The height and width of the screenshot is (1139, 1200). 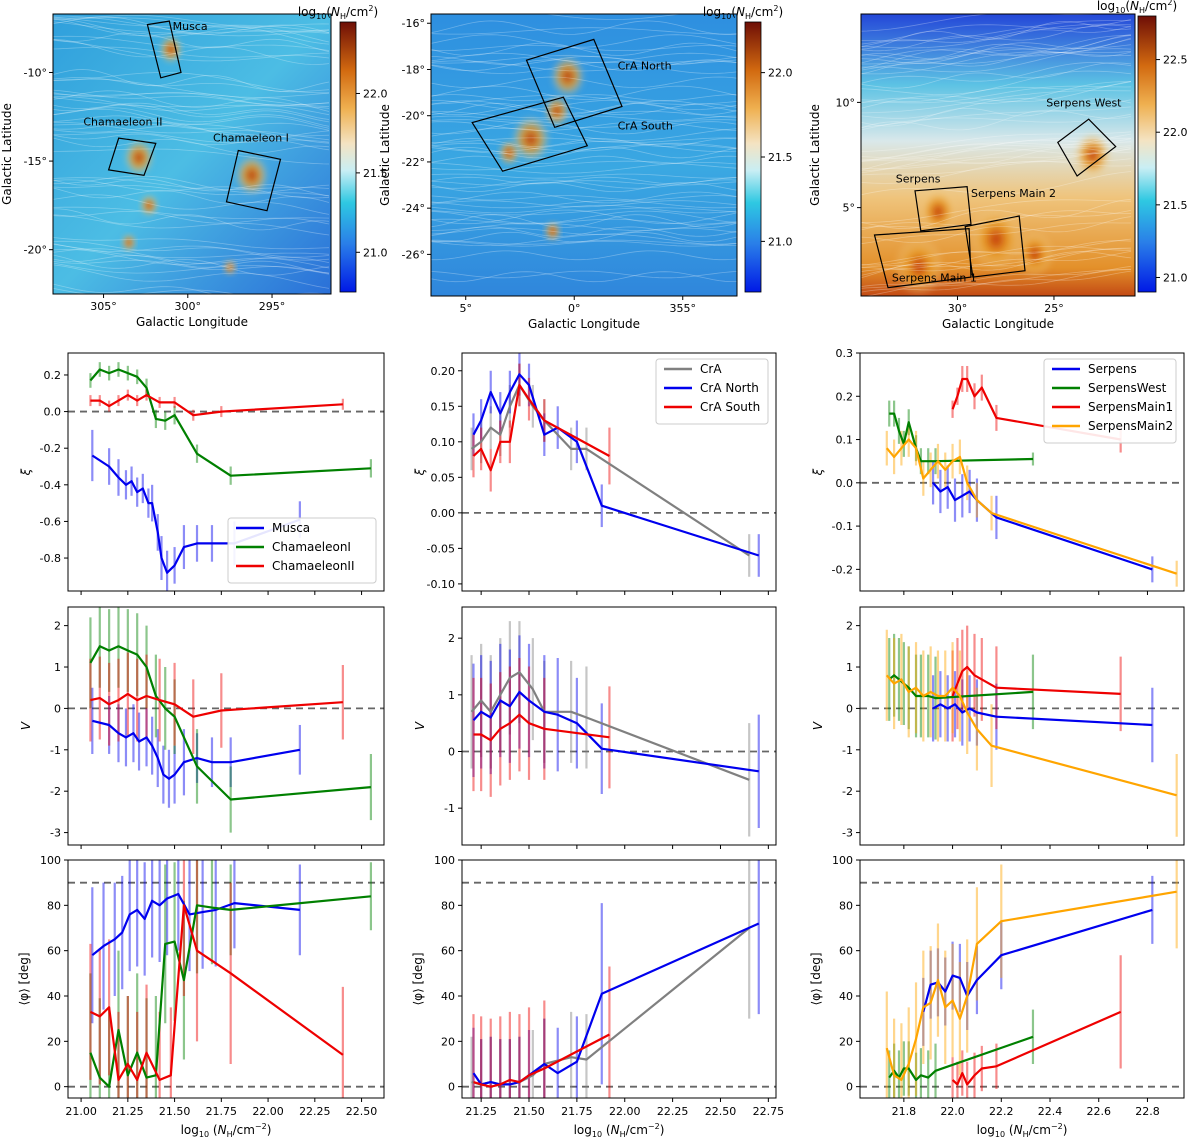 I want to click on x-axis-label: Galactic Longitude, so click(x=998, y=324).